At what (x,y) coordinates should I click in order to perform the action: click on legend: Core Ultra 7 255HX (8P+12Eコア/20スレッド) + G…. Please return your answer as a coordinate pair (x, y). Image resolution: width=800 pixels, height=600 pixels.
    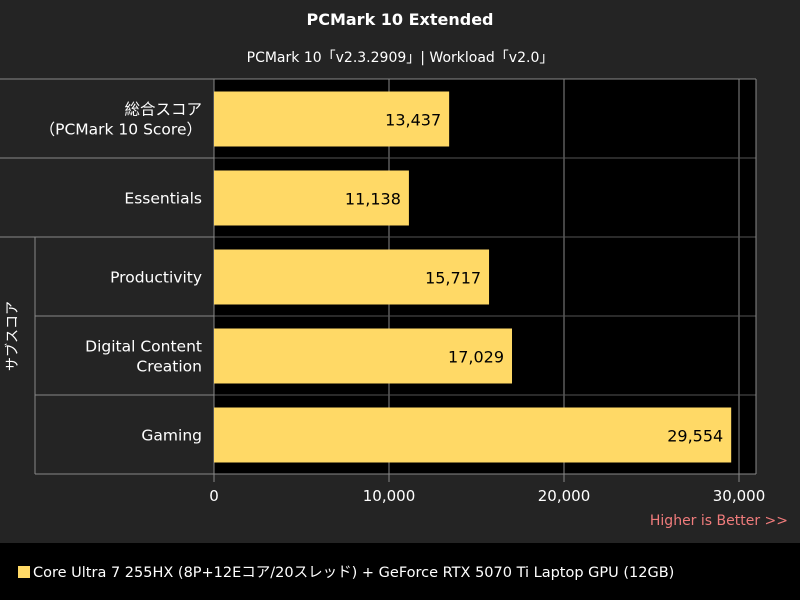
    Looking at the image, I should click on (400, 571).